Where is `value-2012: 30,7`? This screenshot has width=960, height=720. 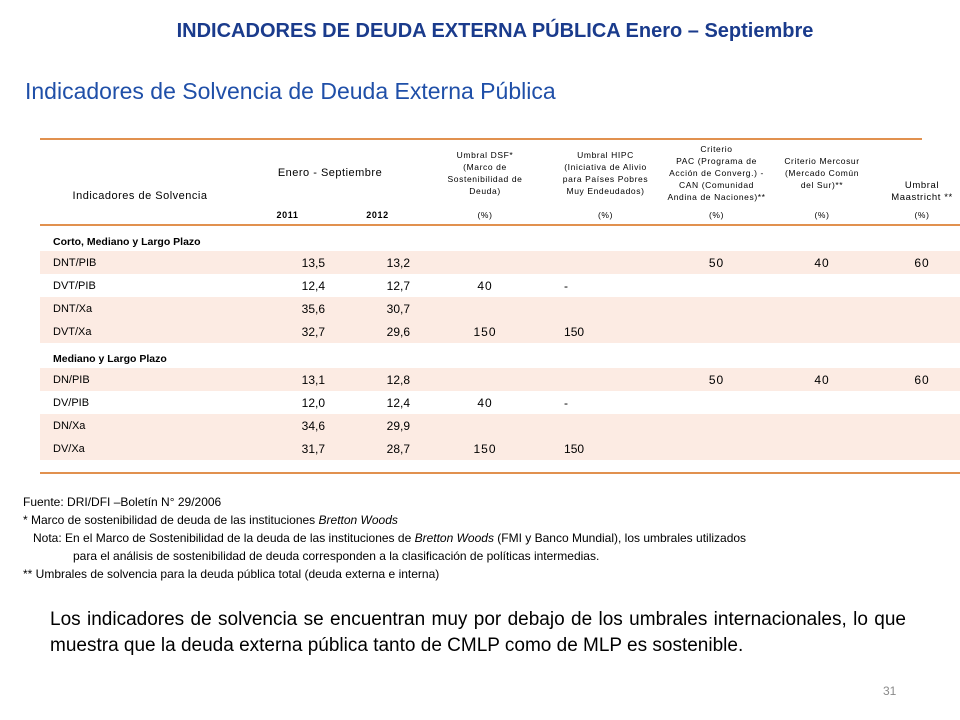
value-2012: 30,7 is located at coordinates (378, 308).